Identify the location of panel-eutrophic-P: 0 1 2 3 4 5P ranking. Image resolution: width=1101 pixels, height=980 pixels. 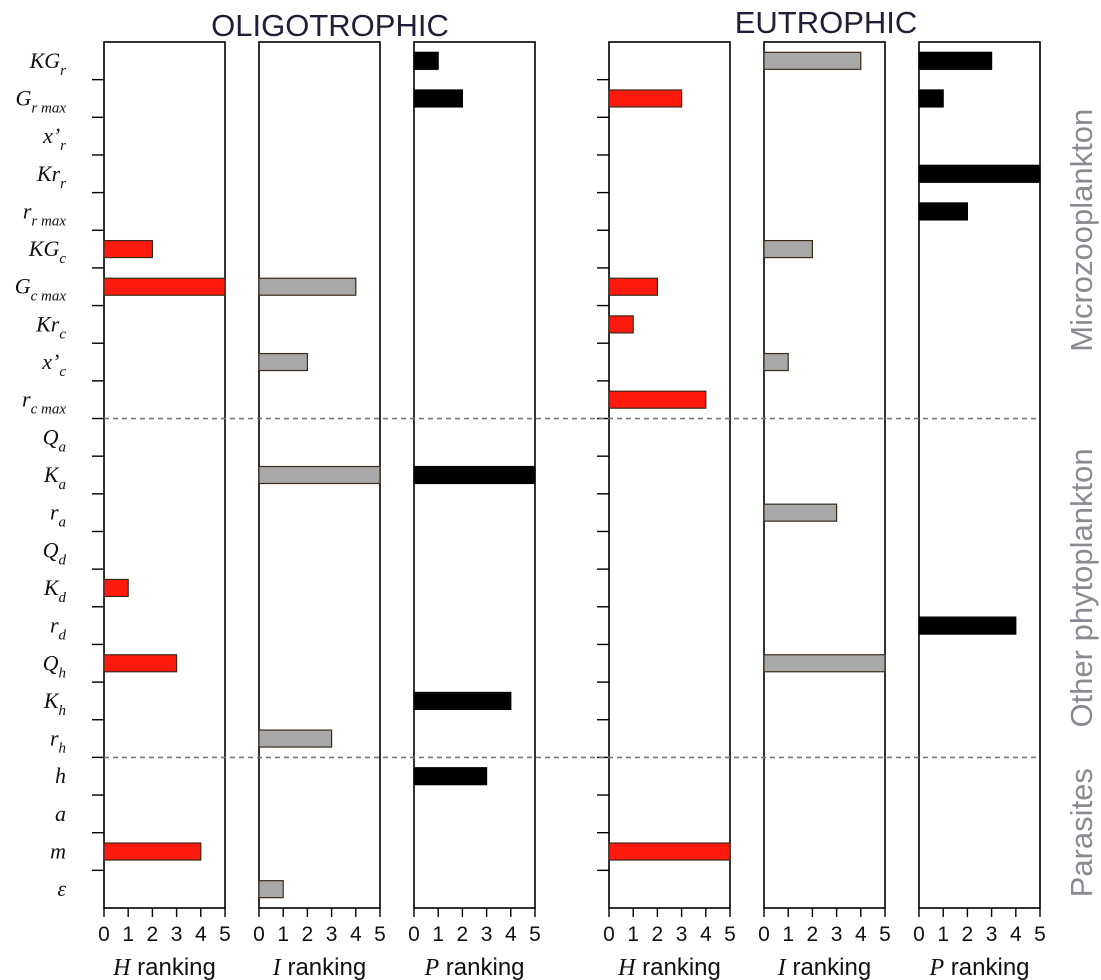
(979, 510).